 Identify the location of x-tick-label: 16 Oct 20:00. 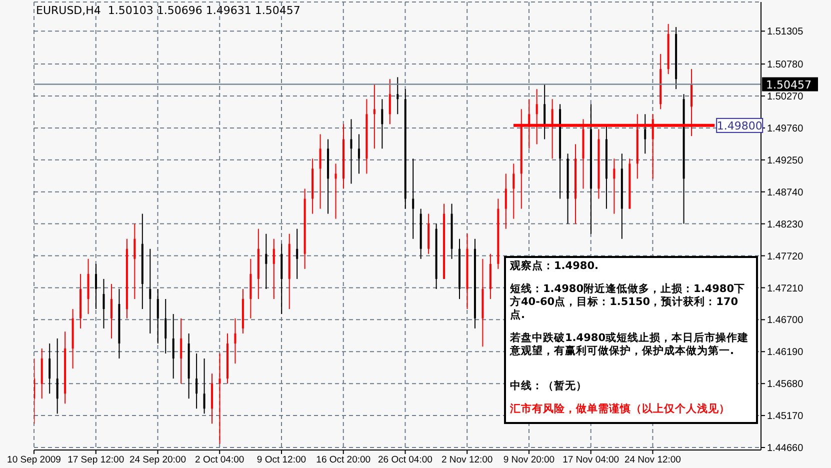
(343, 460).